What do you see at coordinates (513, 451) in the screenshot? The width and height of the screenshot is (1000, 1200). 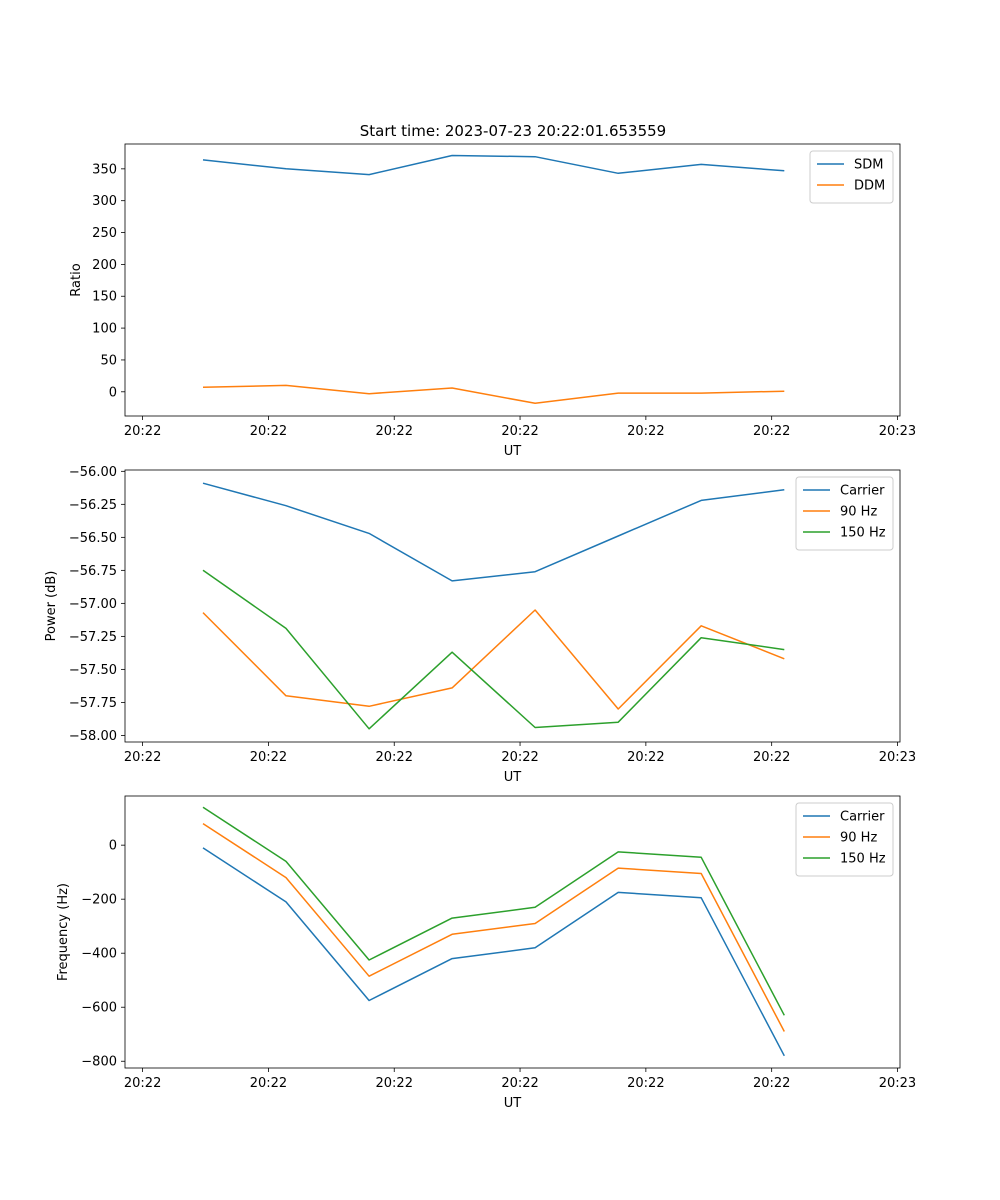 I see `x-axis-label-1: UT` at bounding box center [513, 451].